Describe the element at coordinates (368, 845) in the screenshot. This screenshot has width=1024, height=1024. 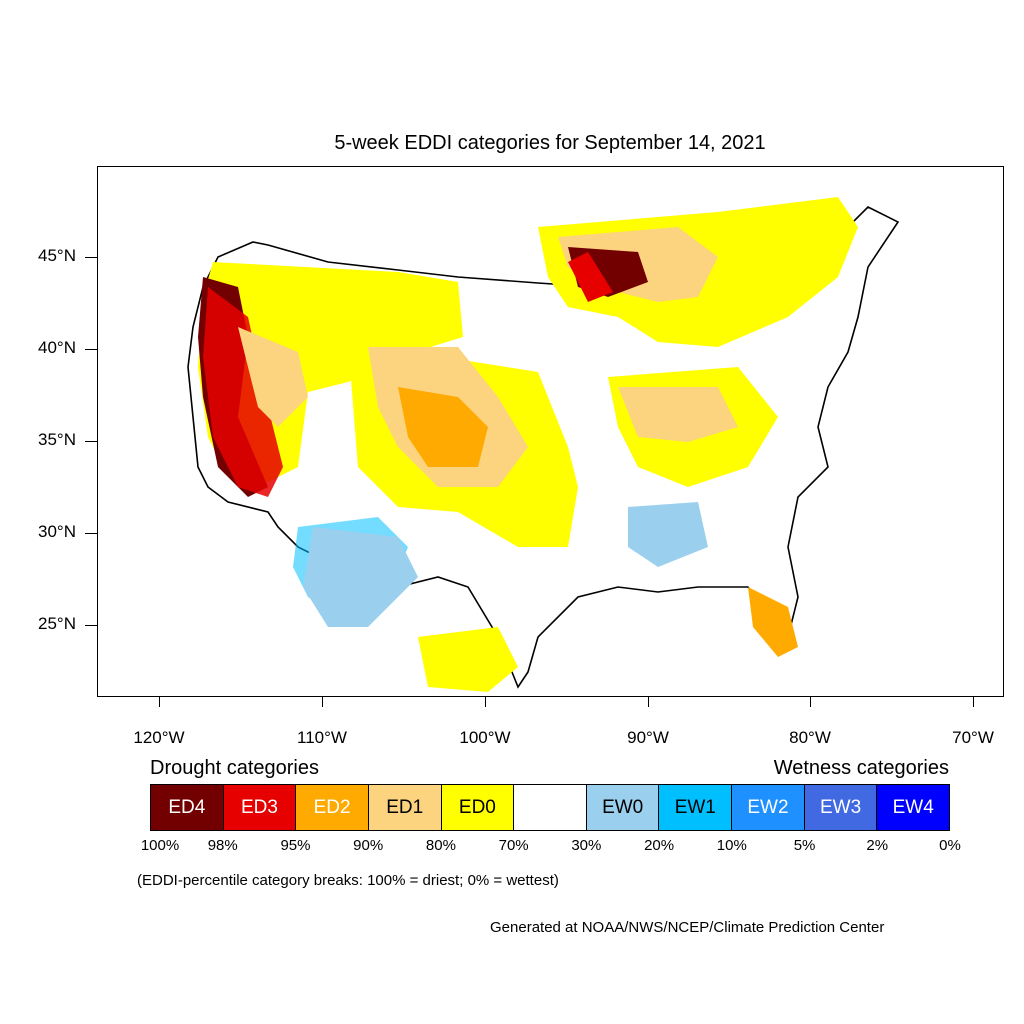
I see `legend-break-label: 90%` at that location.